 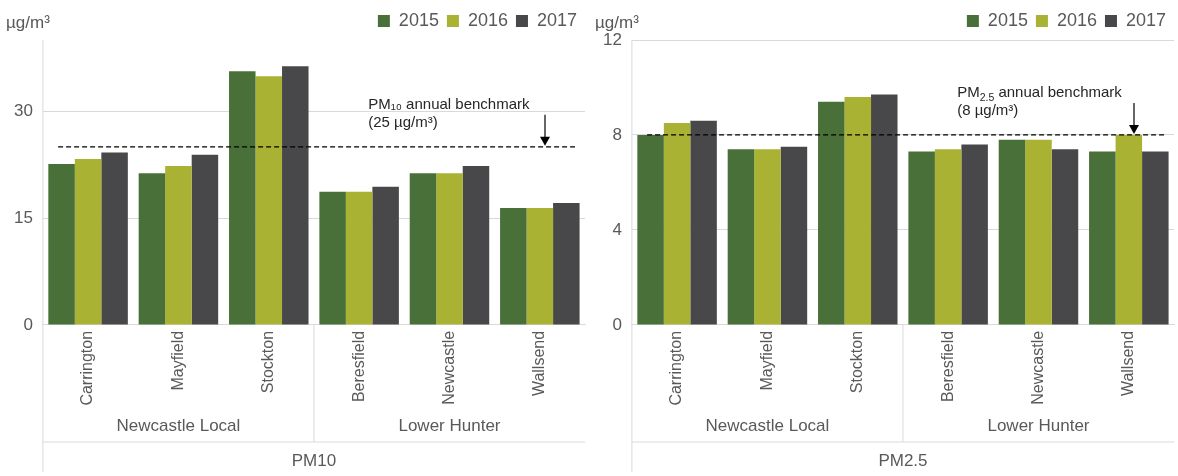 What do you see at coordinates (617, 134) in the screenshot?
I see `y-tick-label: 8` at bounding box center [617, 134].